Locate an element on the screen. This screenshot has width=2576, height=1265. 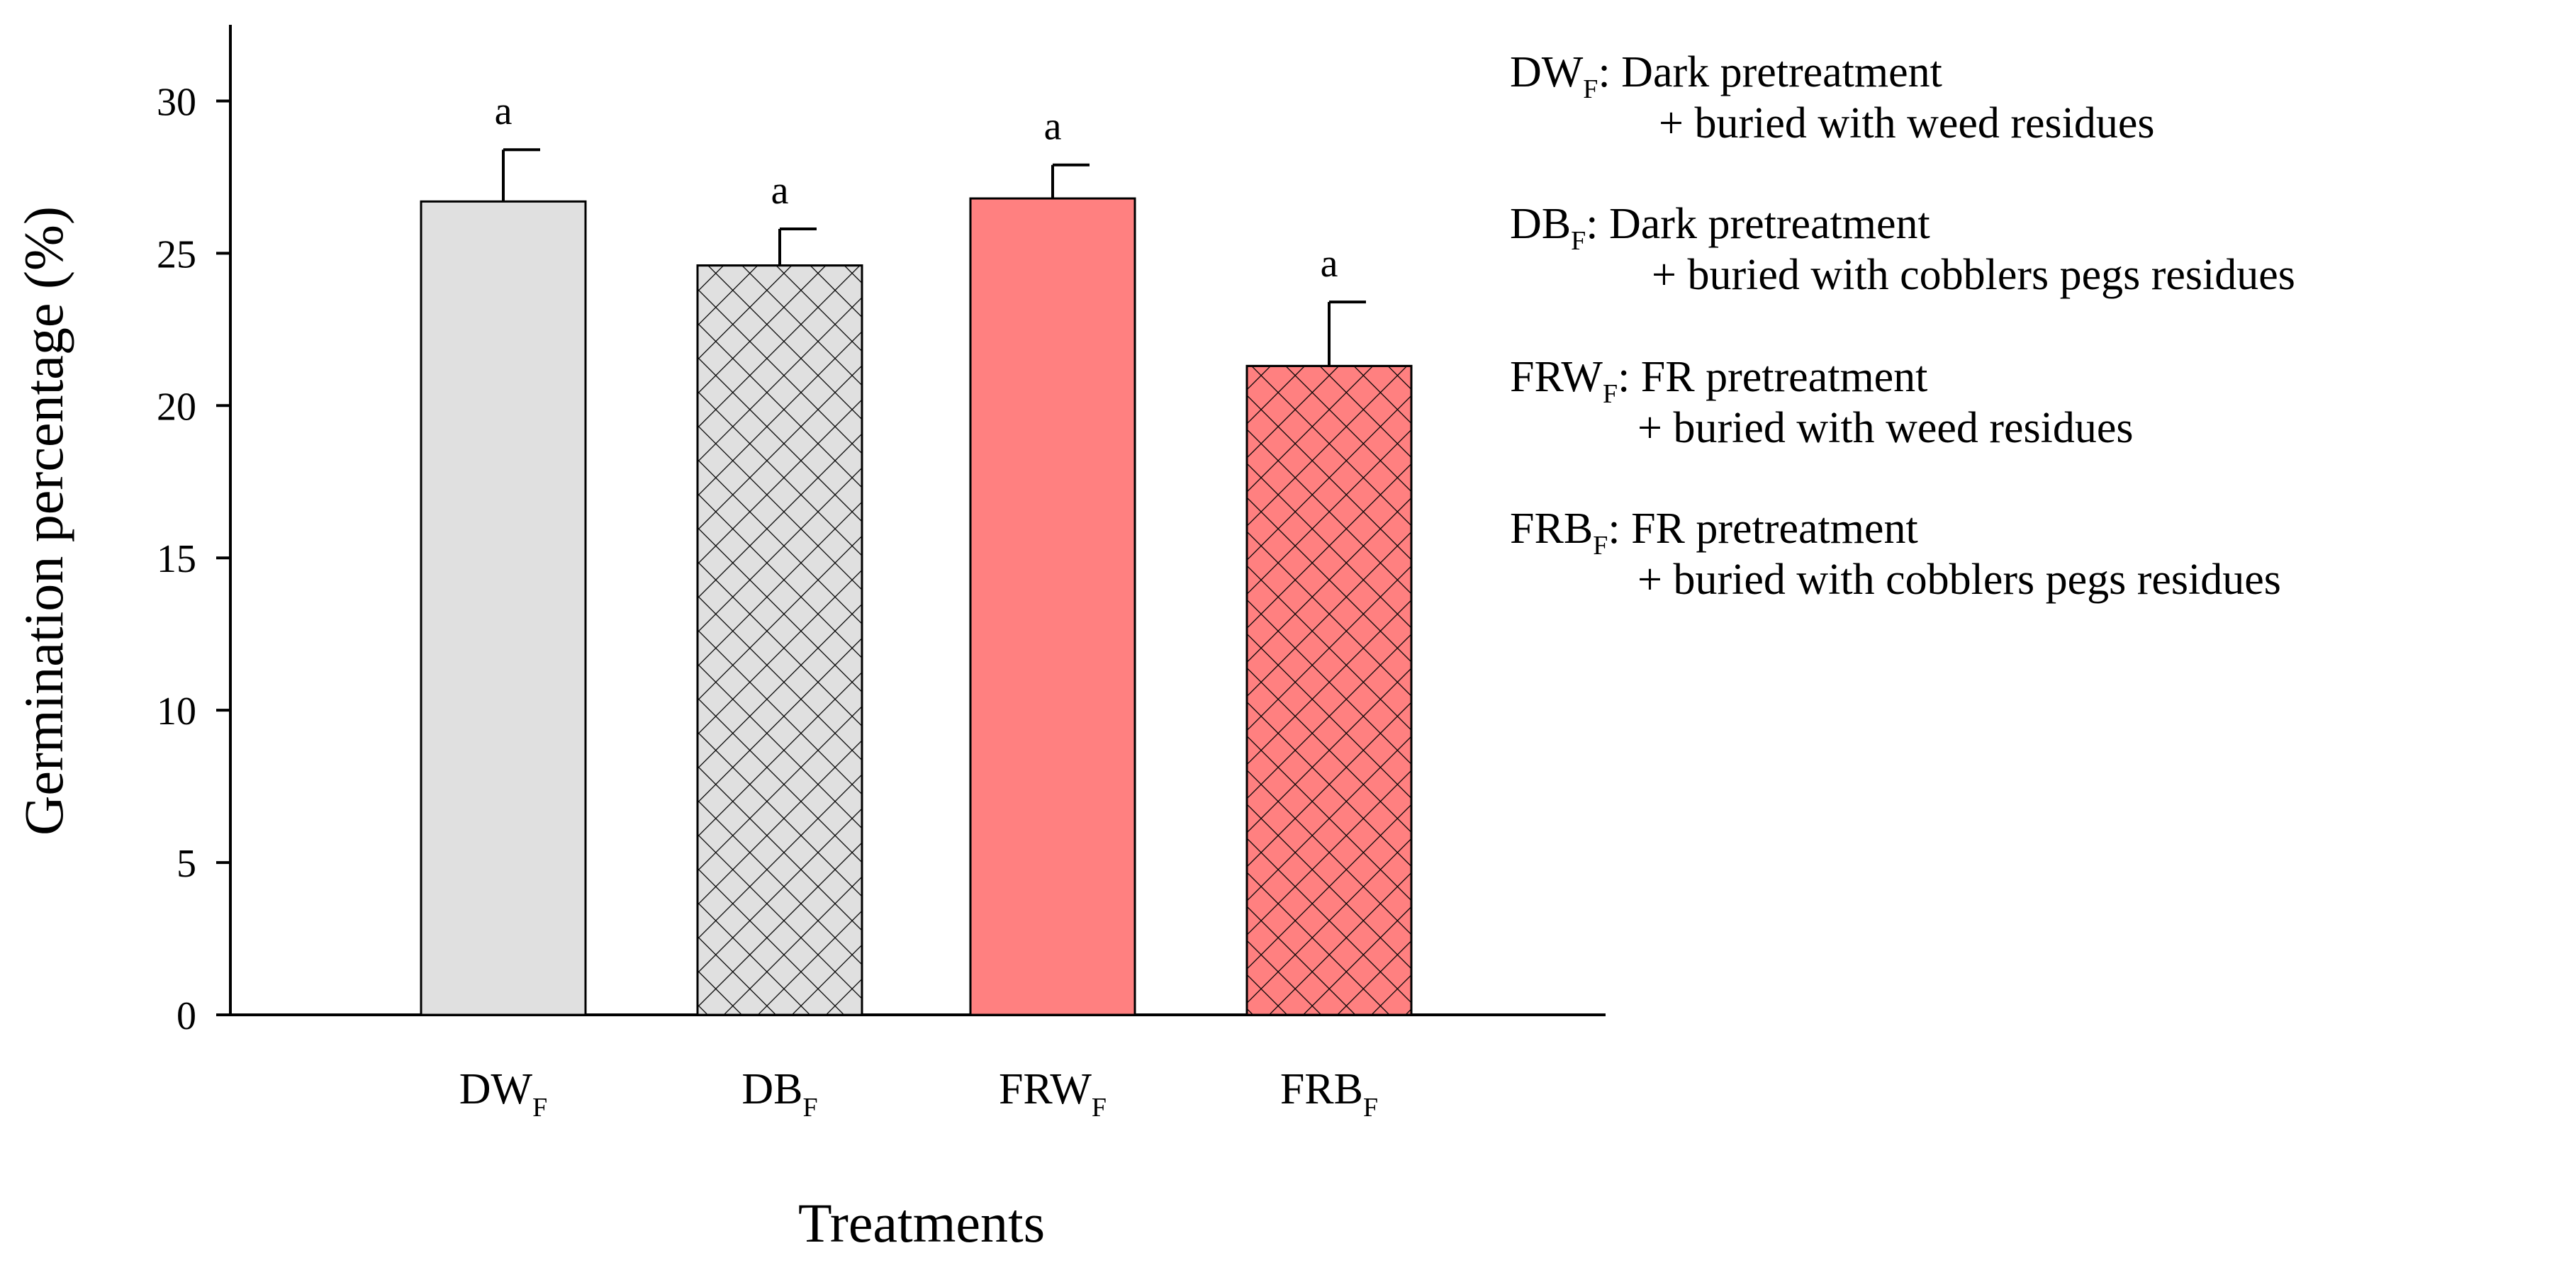
y-tick-label: 0 is located at coordinates (186, 1016).